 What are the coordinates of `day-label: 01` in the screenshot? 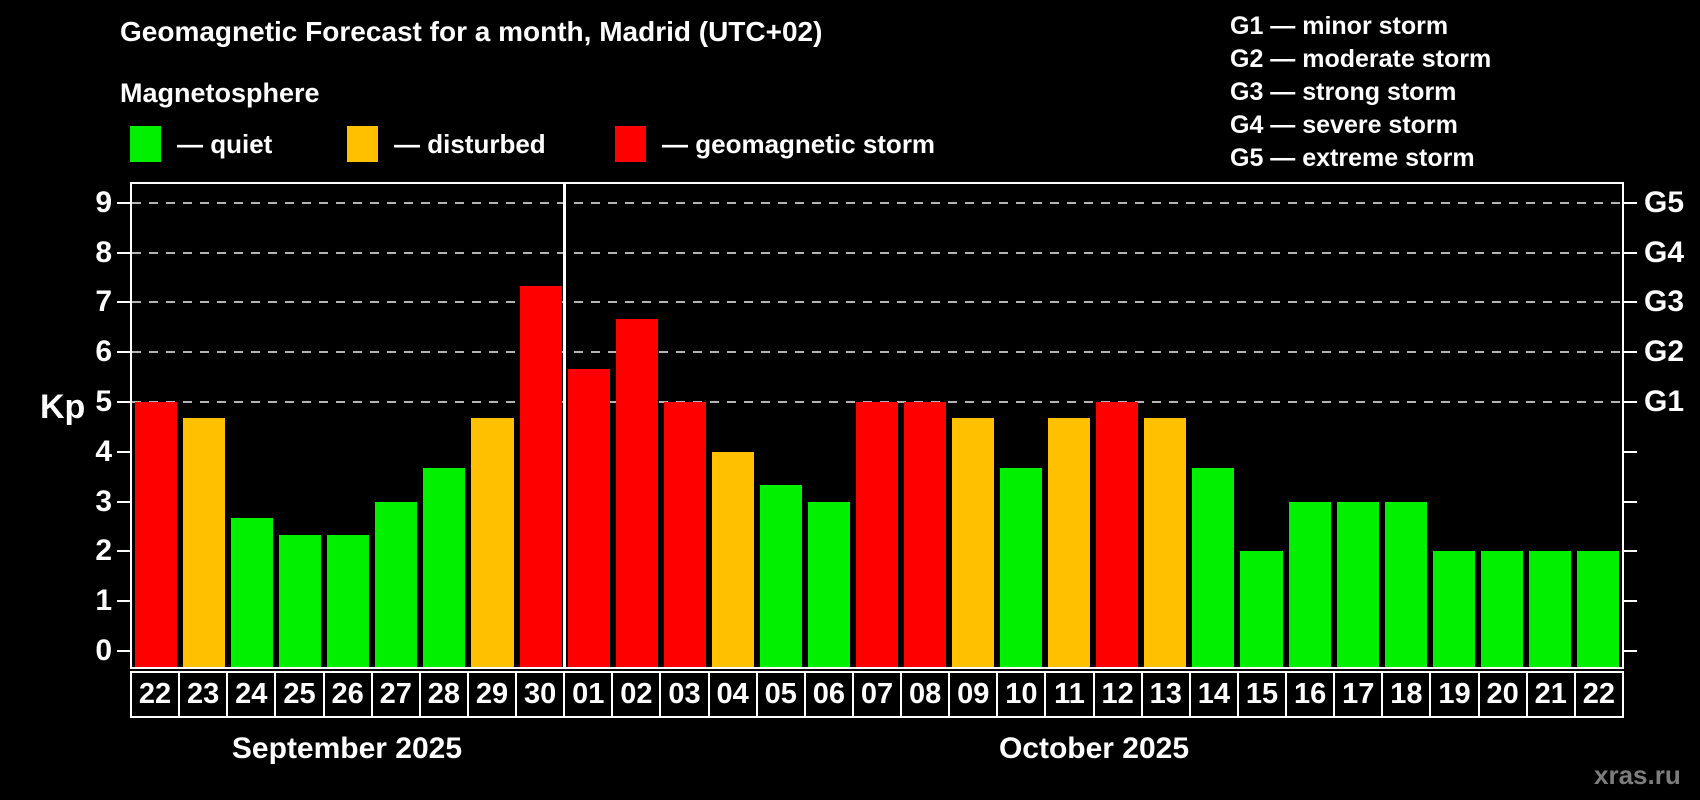 It's located at (588, 694).